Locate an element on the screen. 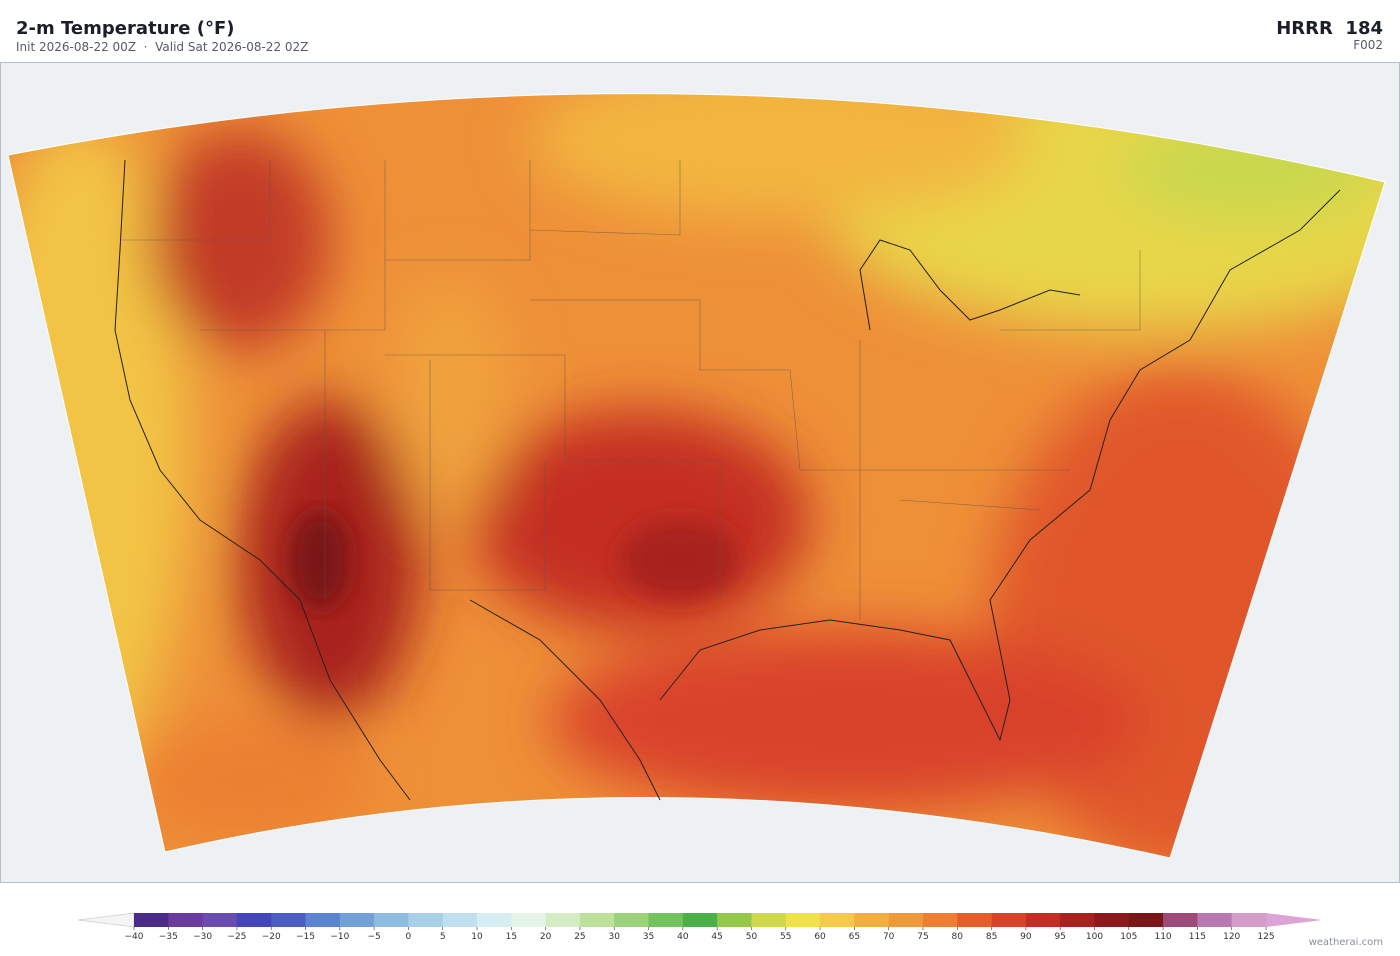 The image size is (1400, 956). tick-label: 50 is located at coordinates (752, 937).